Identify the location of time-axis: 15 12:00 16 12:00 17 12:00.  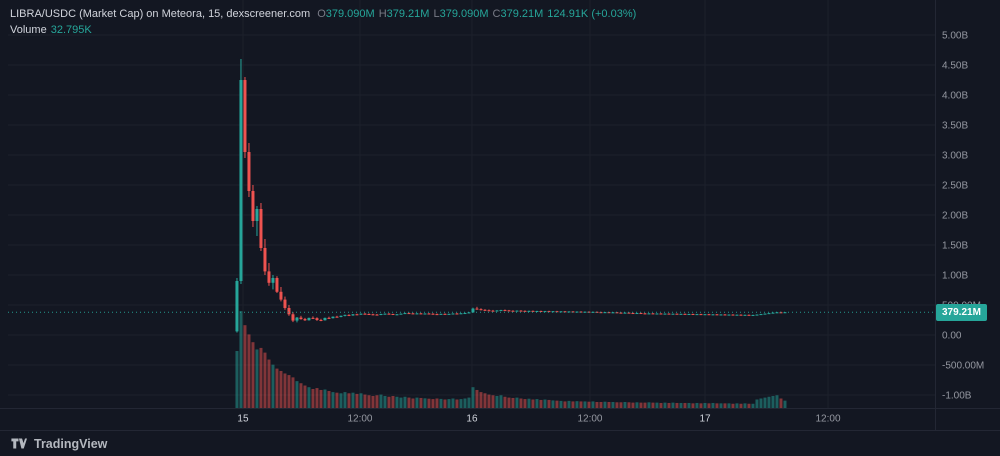
(539, 419).